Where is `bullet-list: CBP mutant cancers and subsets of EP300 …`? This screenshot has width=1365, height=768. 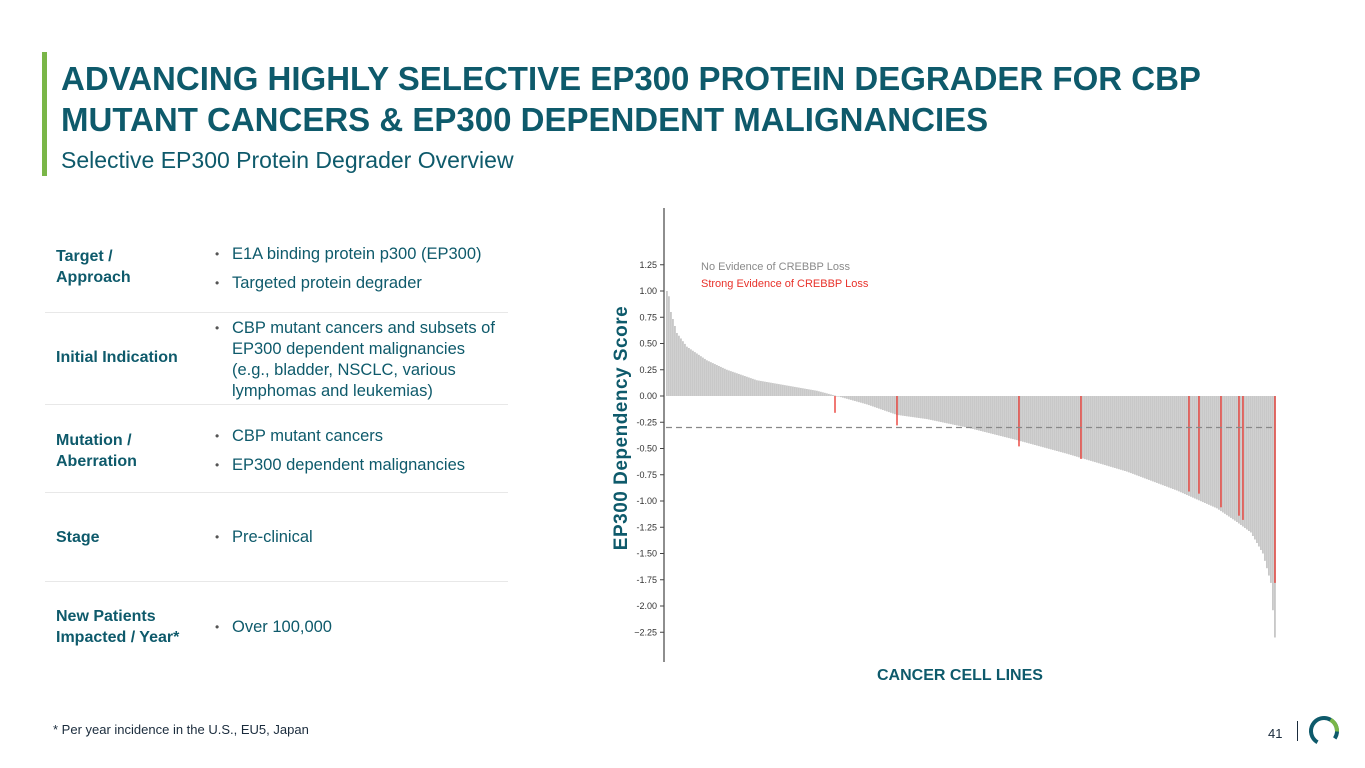
bullet-list: CBP mutant cancers and subsets of EP300 … is located at coordinates (360, 364).